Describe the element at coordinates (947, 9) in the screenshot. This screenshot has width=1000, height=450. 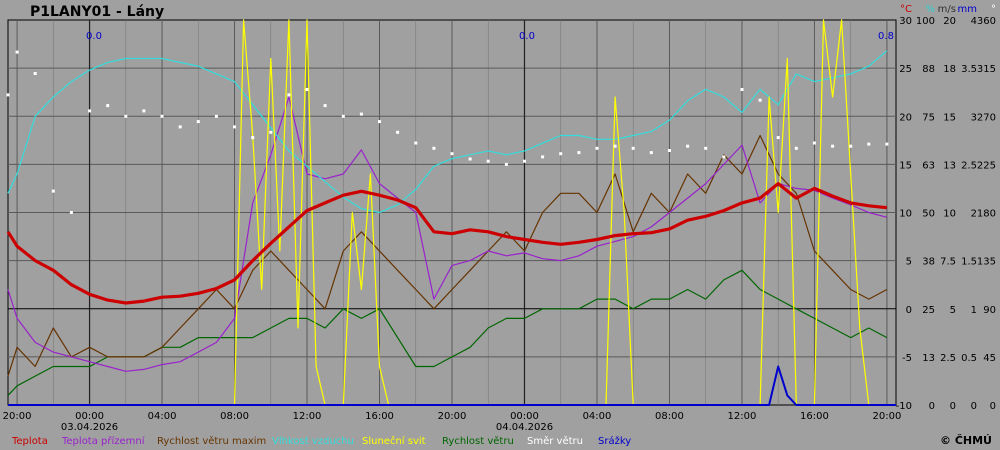
I see `axis-unit: m/s` at that location.